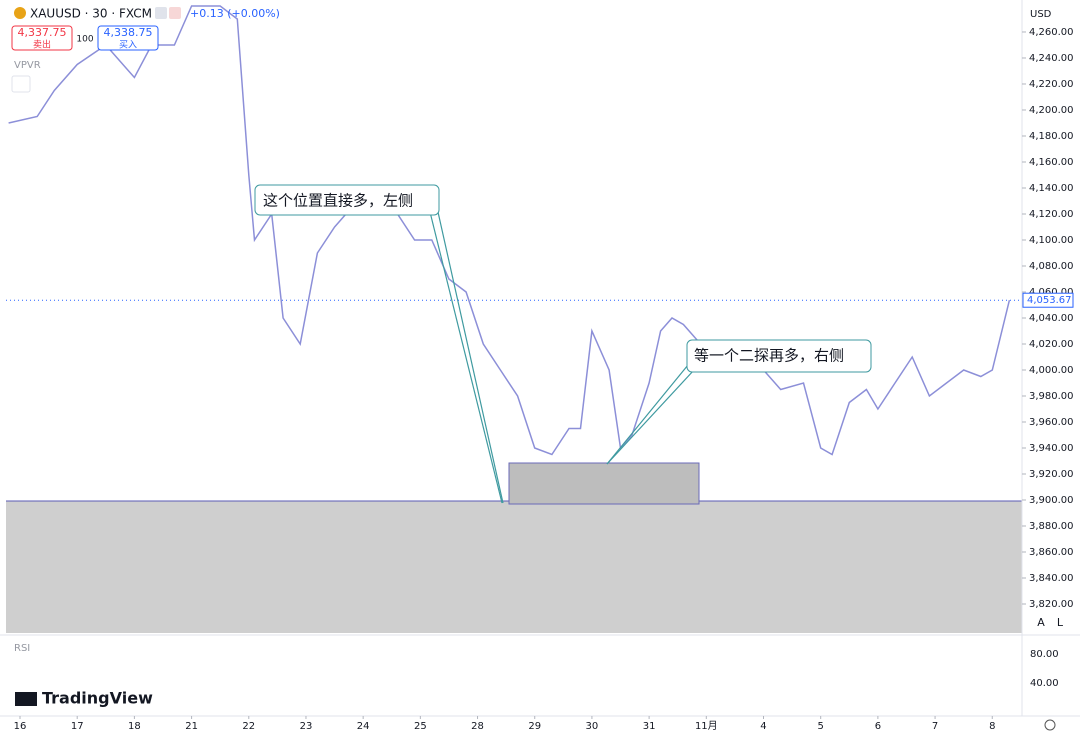 This screenshot has height=736, width=1080. What do you see at coordinates (235, 13) in the screenshot?
I see `change: +0.13 (+0.00%)` at bounding box center [235, 13].